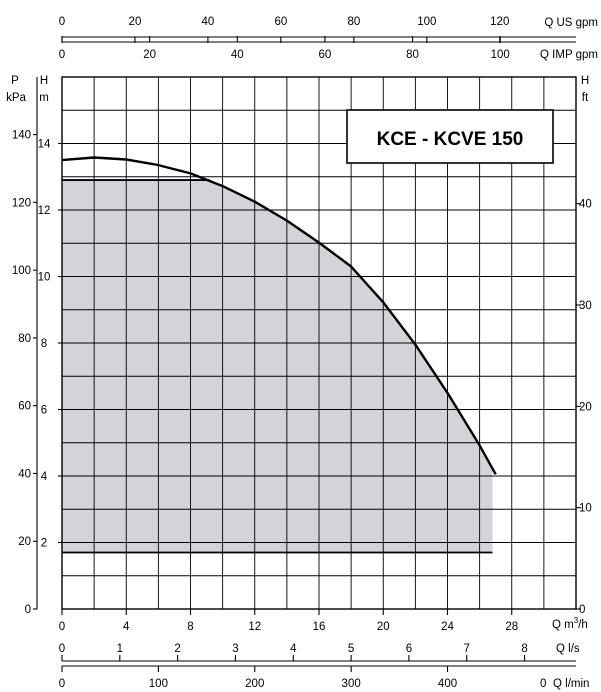 This screenshot has width=601, height=692. What do you see at coordinates (583, 625) in the screenshot?
I see `x-axis-label-tail: /h` at bounding box center [583, 625].